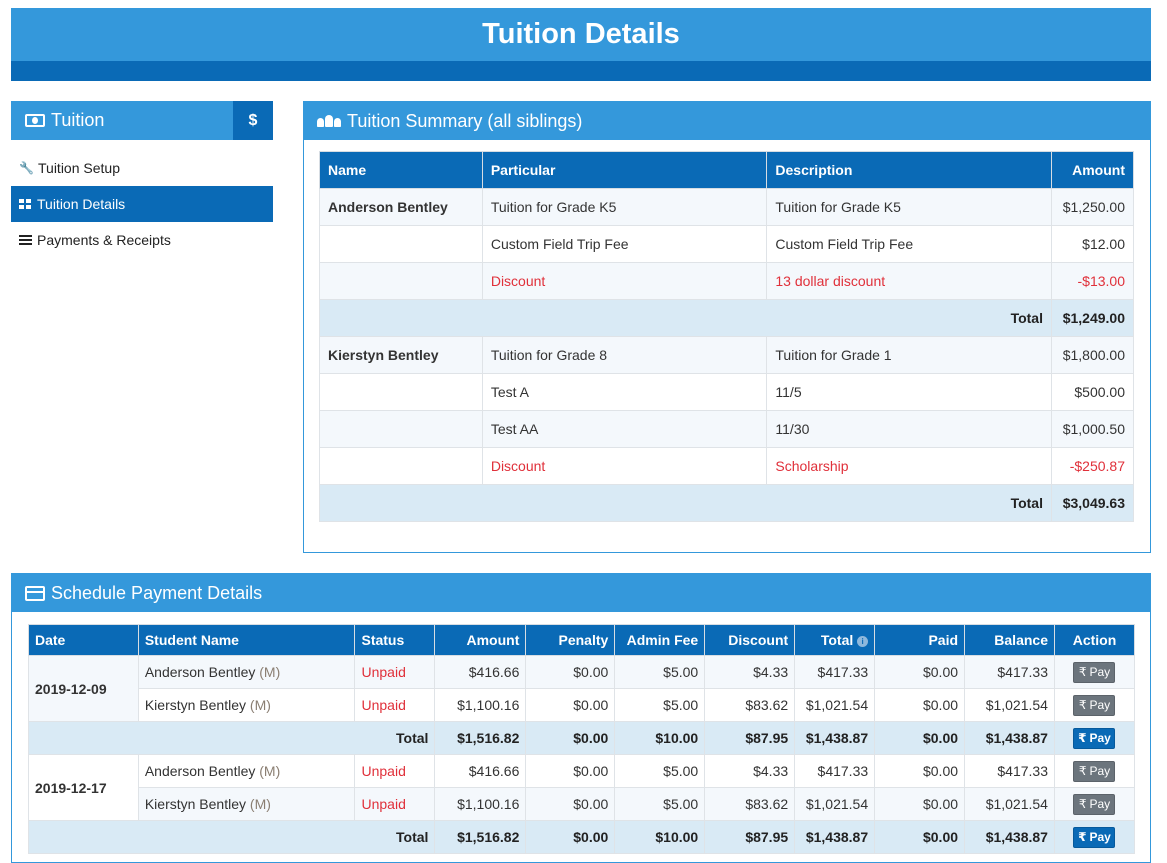 The height and width of the screenshot is (863, 1167). Describe the element at coordinates (727, 392) in the screenshot. I see `table-row: Test A 11/5 $500.00` at that location.